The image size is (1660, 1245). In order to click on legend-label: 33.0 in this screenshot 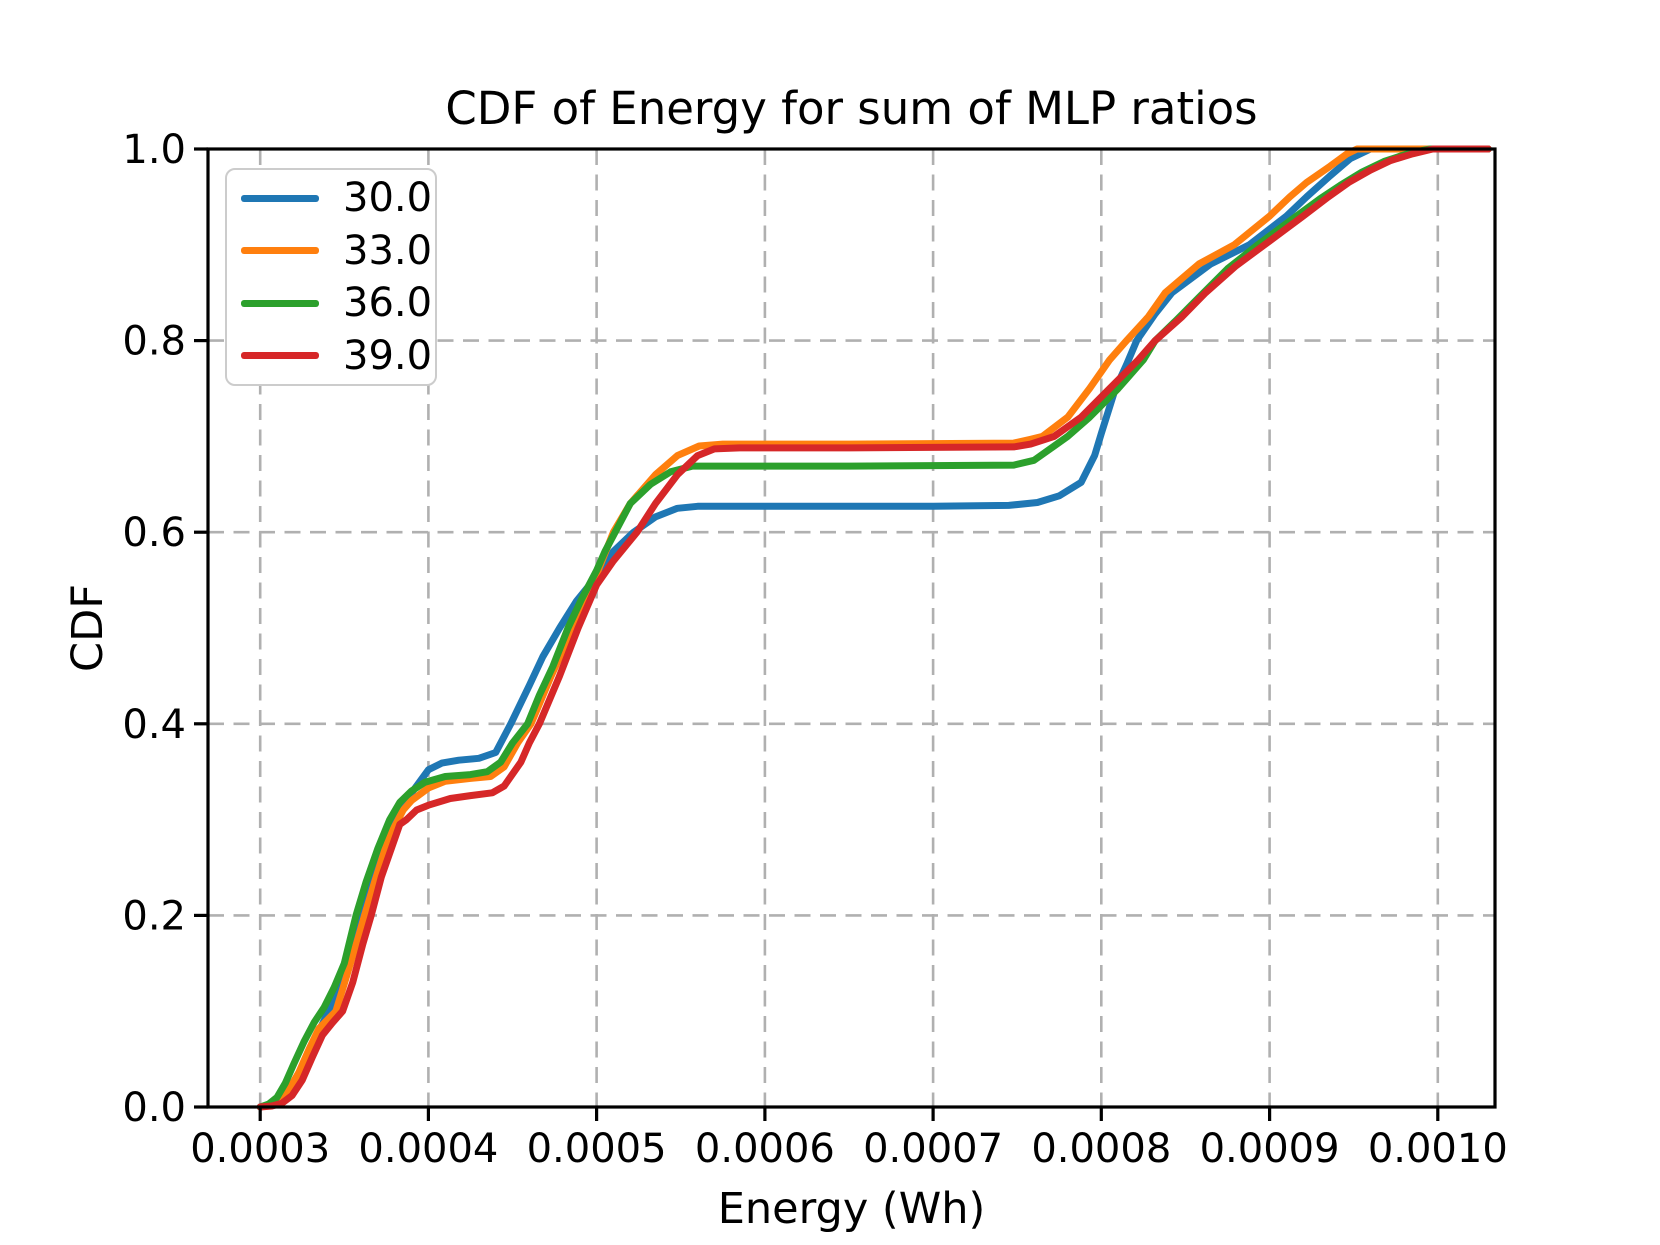, I will do `click(388, 250)`.